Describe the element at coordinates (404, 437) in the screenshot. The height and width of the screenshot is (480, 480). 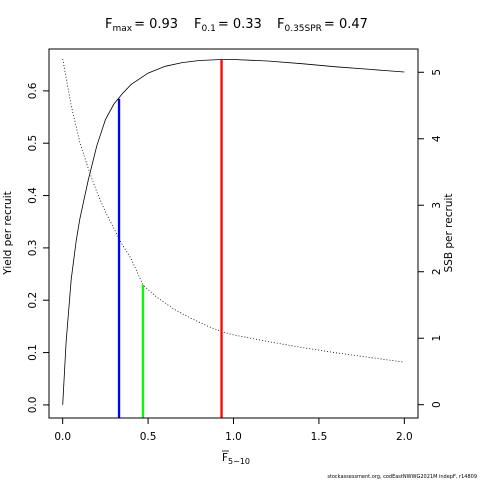
I see `x-tick-label: 2.0` at that location.